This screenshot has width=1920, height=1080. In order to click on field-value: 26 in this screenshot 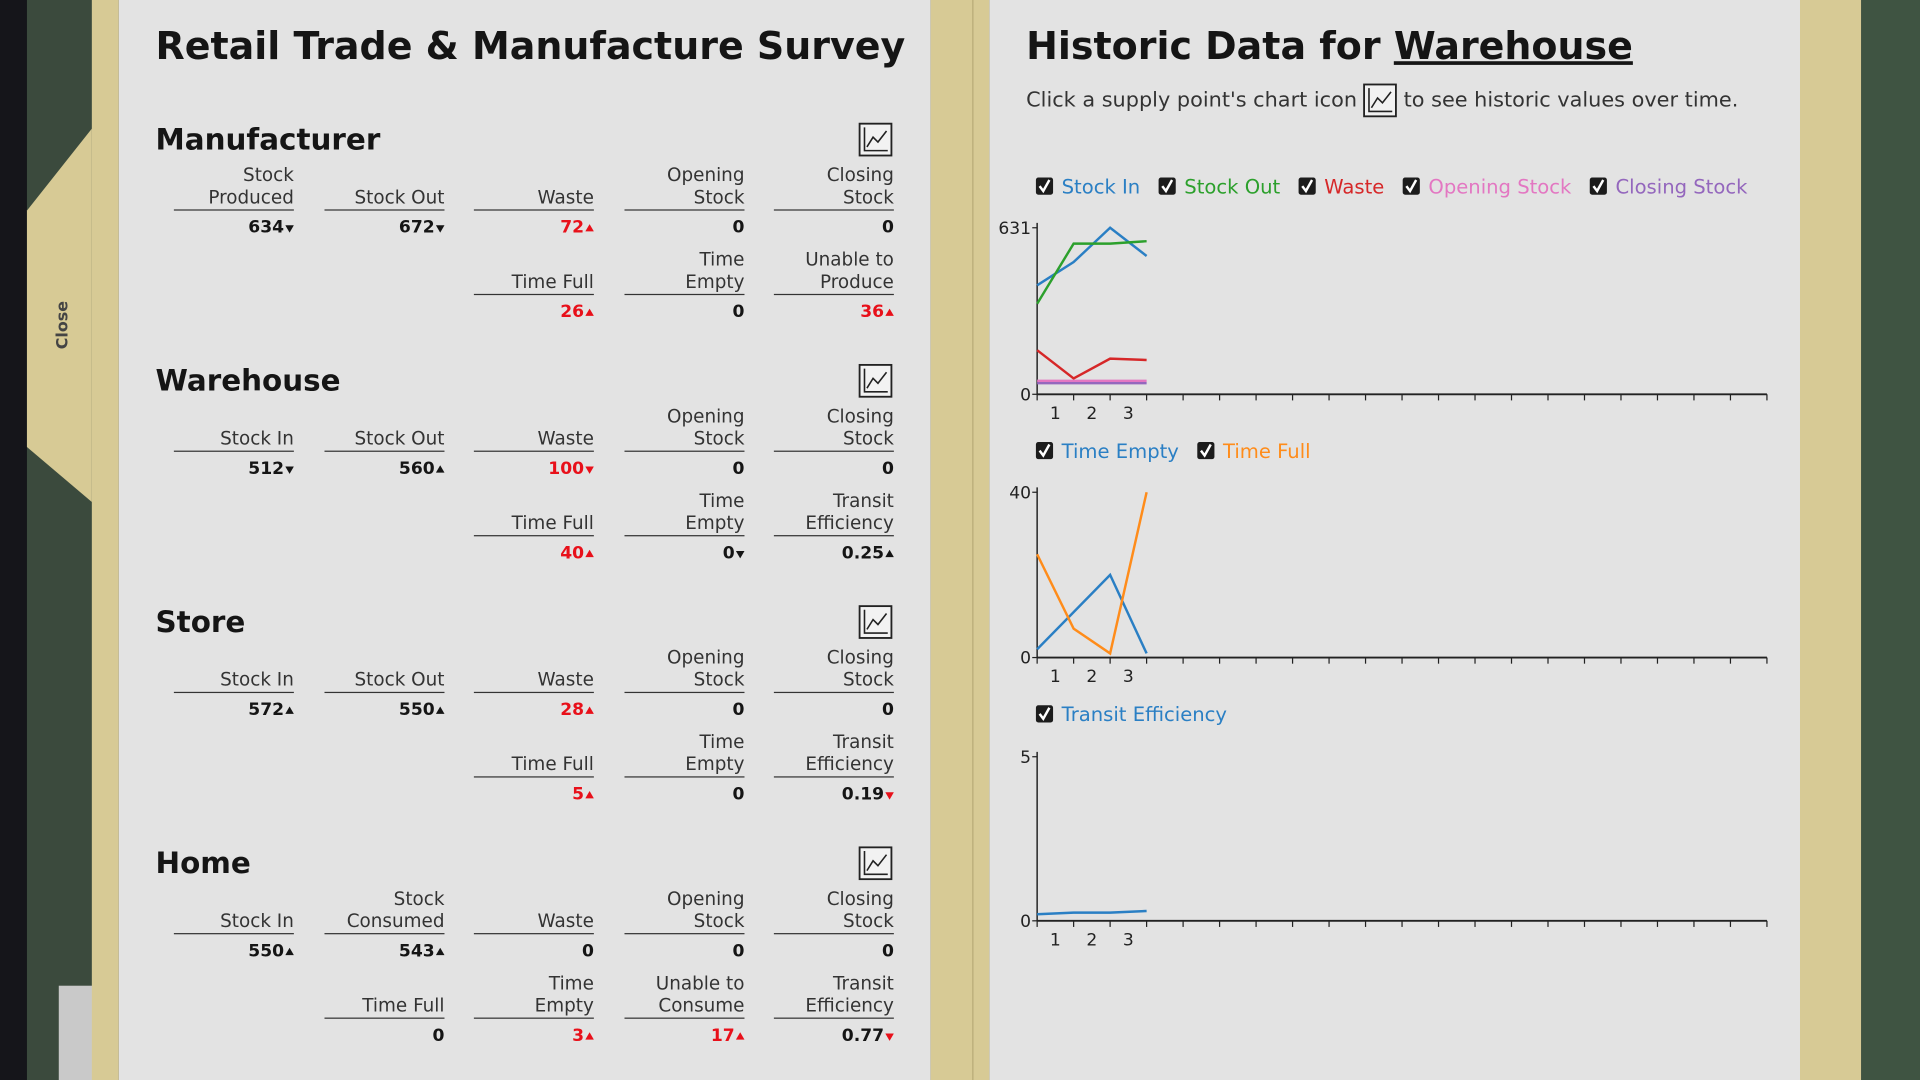, I will do `click(534, 312)`.